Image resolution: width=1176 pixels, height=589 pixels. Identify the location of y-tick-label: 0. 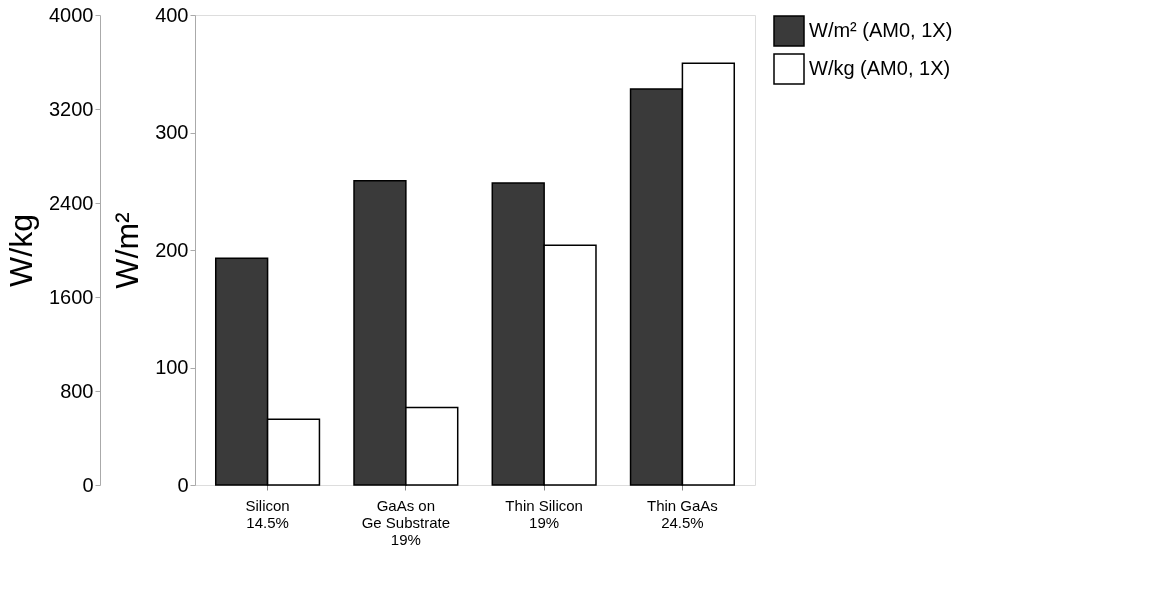
(183, 484).